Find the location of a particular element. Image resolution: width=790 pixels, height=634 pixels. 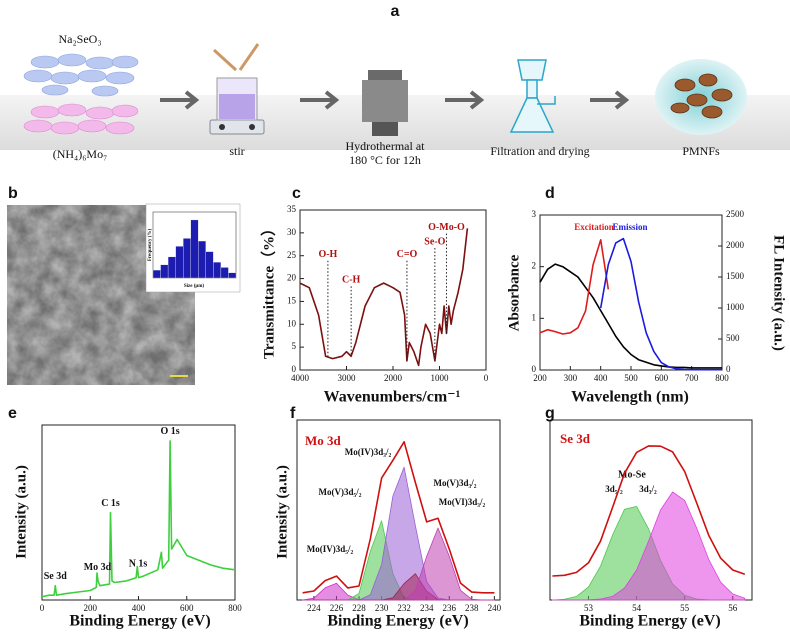

annotation: Se 3d is located at coordinates (56, 576).